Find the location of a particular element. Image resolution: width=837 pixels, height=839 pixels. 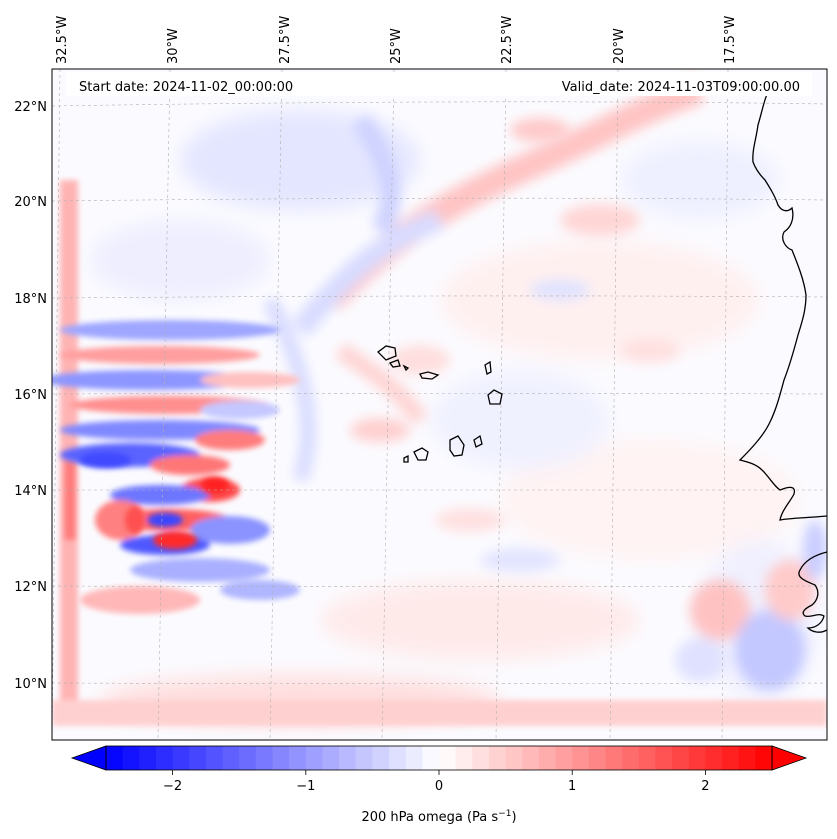

cape-verde-islands is located at coordinates (440, 404).